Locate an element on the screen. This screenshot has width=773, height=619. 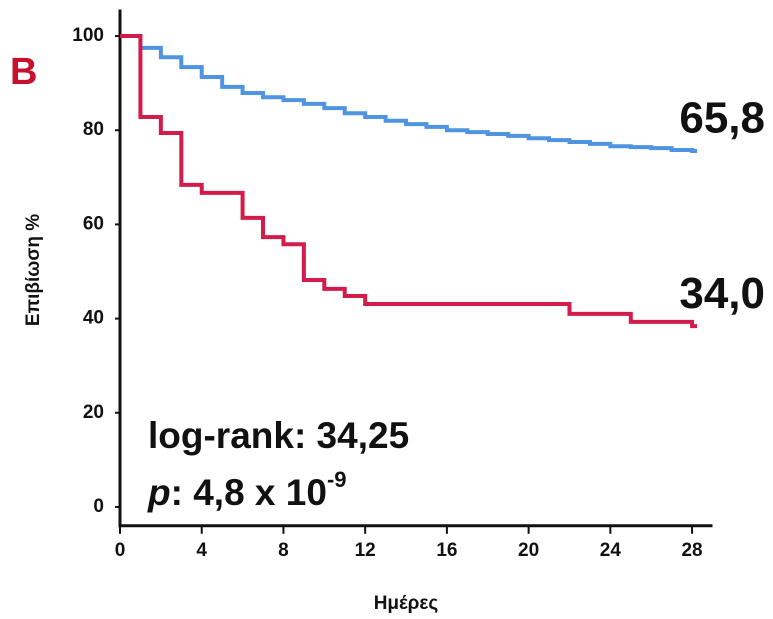
y-tick-label: 40 is located at coordinates (93, 318).